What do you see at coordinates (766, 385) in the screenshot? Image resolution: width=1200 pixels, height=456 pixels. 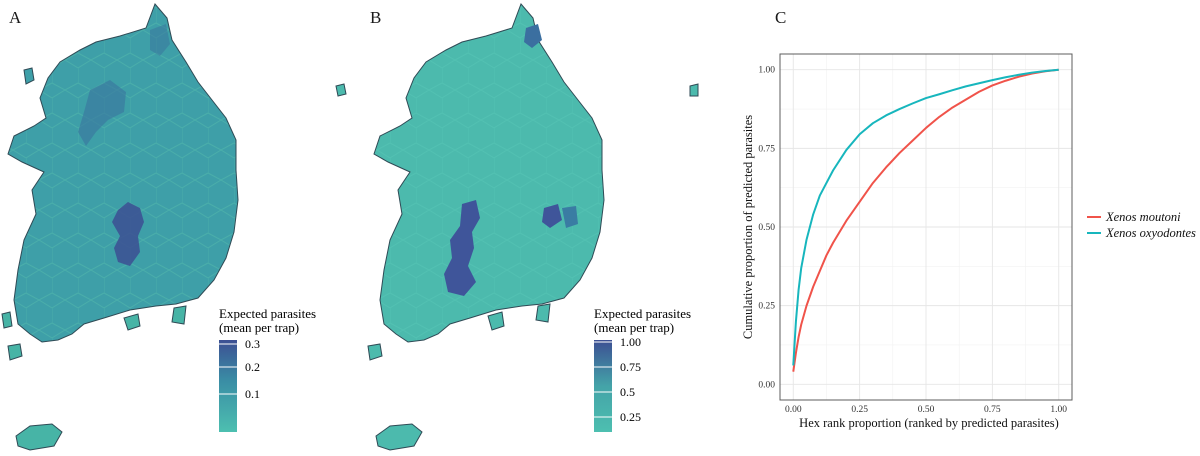 I see `y-tick-label: 0.00` at bounding box center [766, 385].